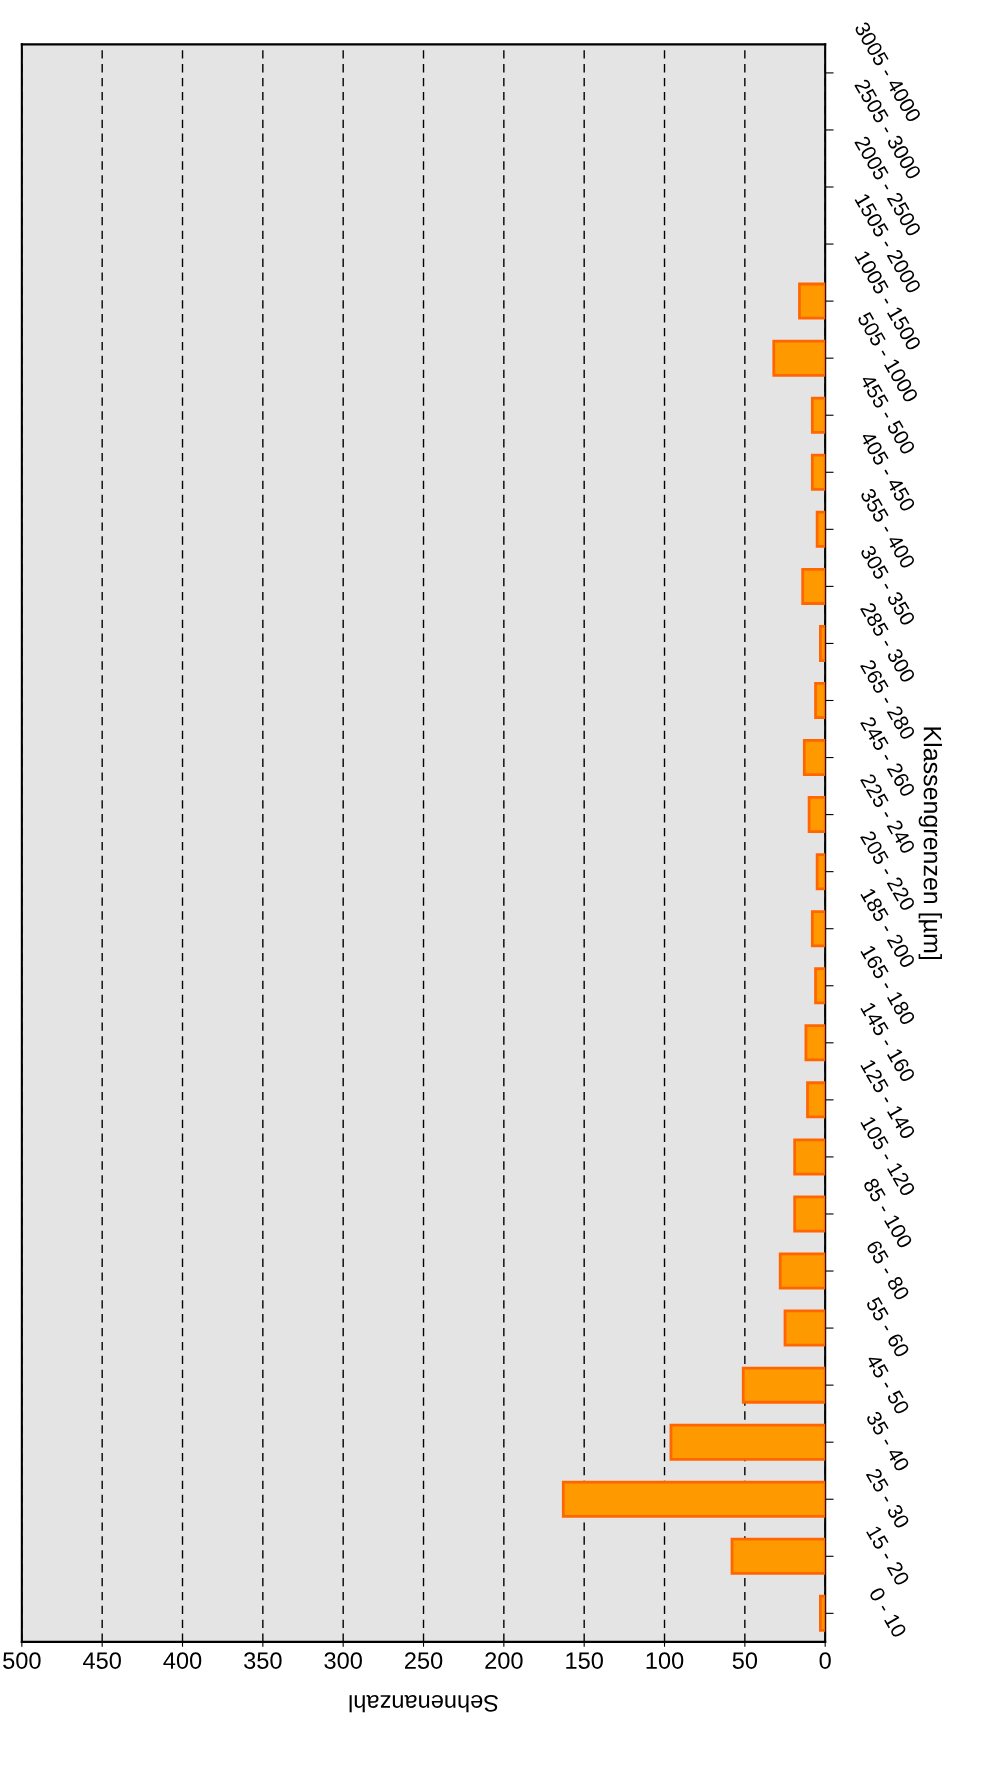 The width and height of the screenshot is (993, 1775). What do you see at coordinates (745, 1660) in the screenshot?
I see `x-tick-label: 50` at bounding box center [745, 1660].